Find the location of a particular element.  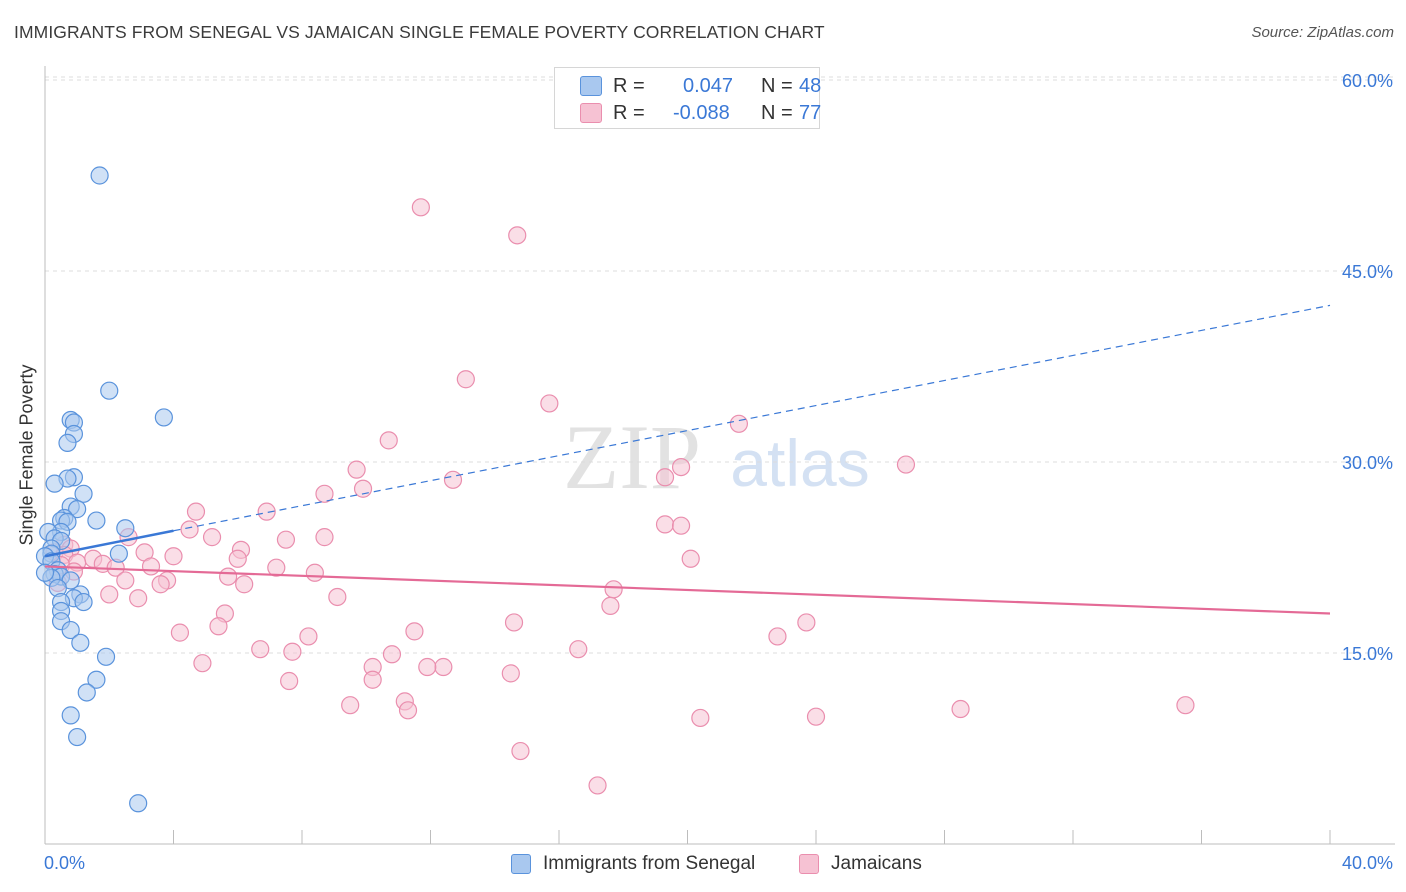

n-value: 77 is located at coordinates (810, 112).